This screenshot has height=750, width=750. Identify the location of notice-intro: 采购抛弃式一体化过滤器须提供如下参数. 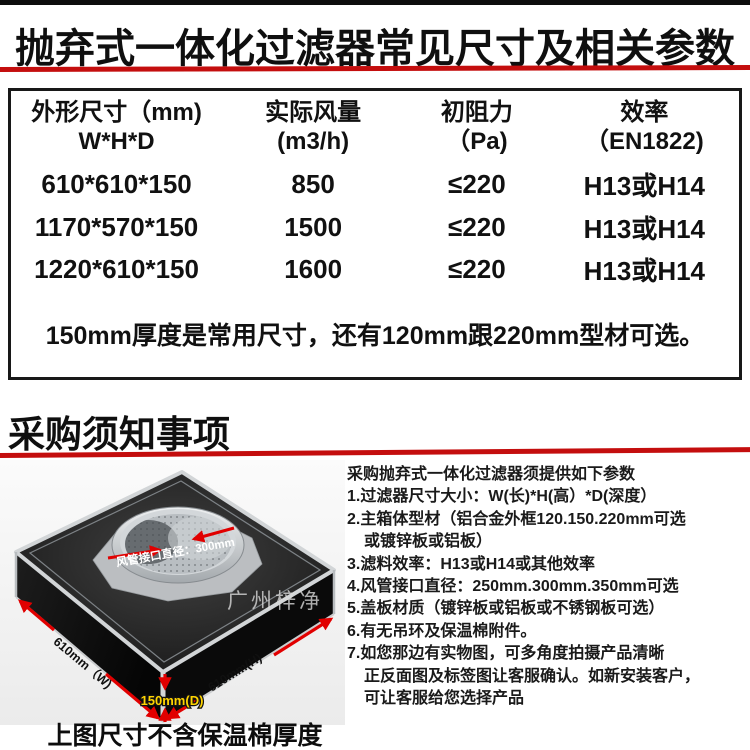
(491, 474).